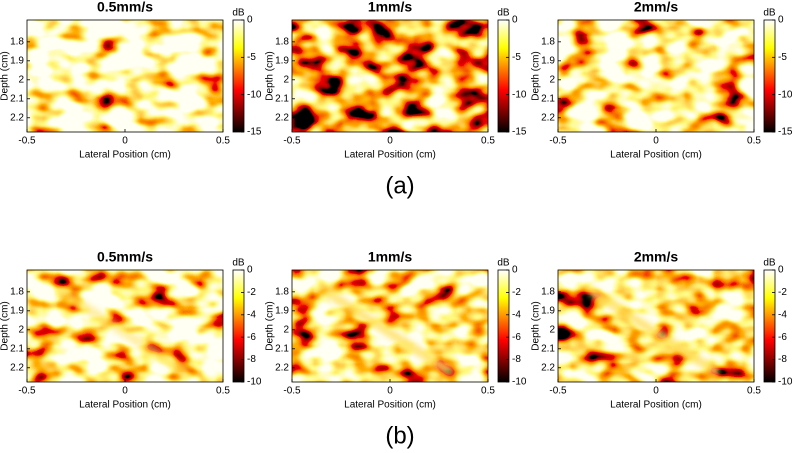 Image resolution: width=800 pixels, height=453 pixels. Describe the element at coordinates (251, 359) in the screenshot. I see `colorbar-tick-label: -8` at that location.